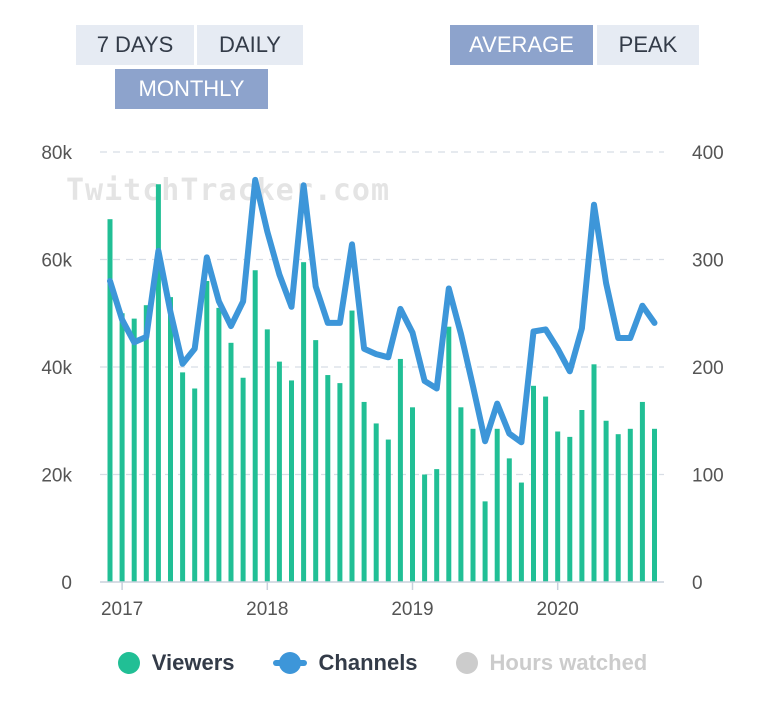 The image size is (765, 720). I want to click on left-axis-tick-label: 40k, so click(56, 368).